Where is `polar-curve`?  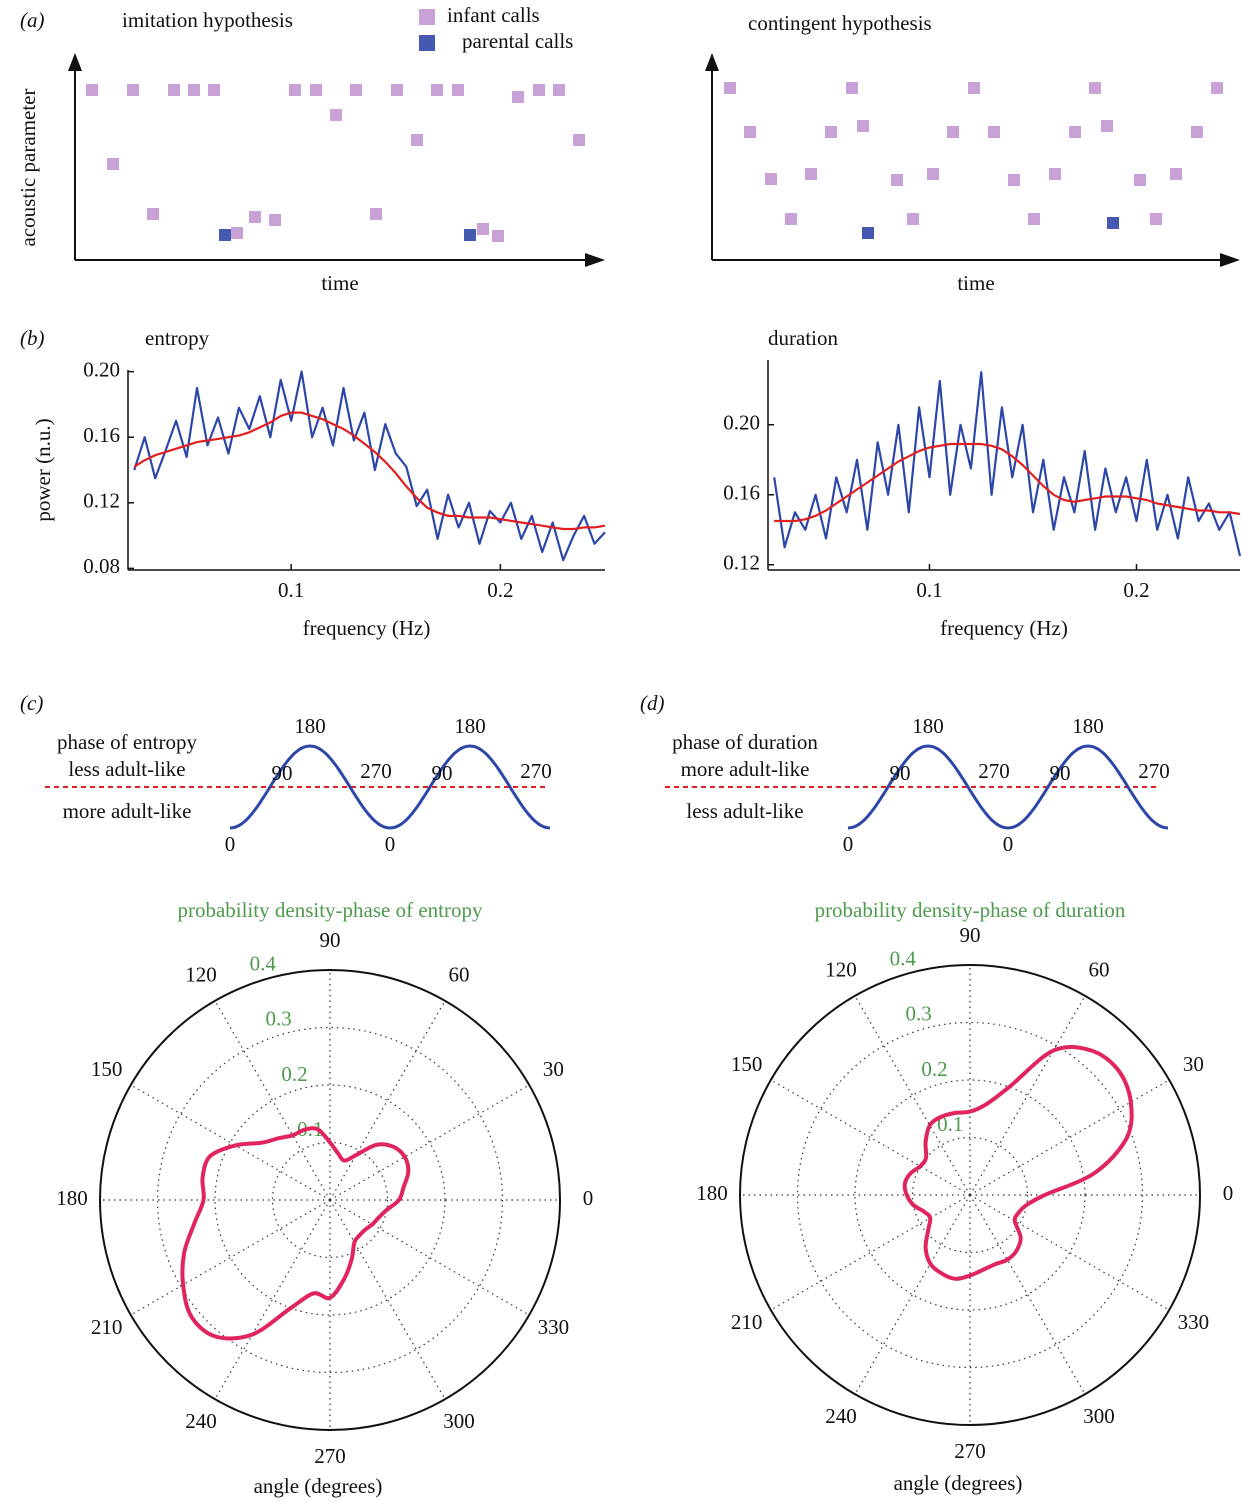
polar-curve is located at coordinates (1018, 1163).